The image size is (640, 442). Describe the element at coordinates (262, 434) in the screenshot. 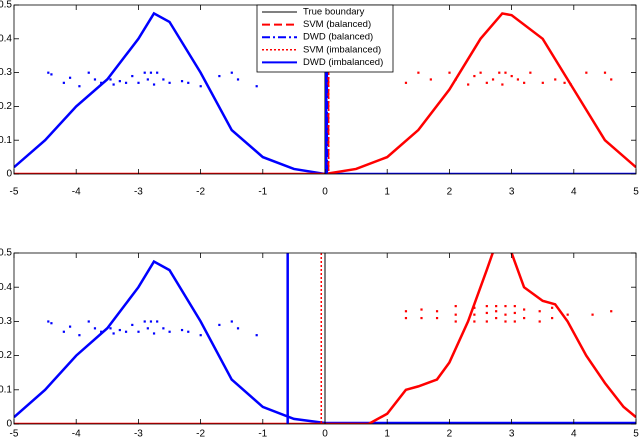

I see `x-tick-label: -1` at that location.